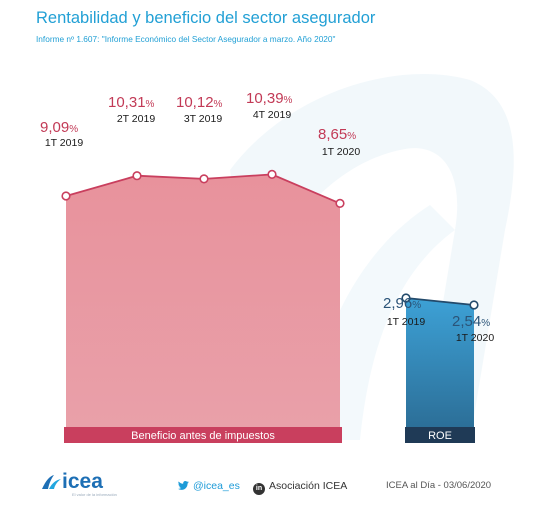 The width and height of the screenshot is (536, 512). I want to click on linkedin-link: in Asociación ICEA, so click(300, 487).